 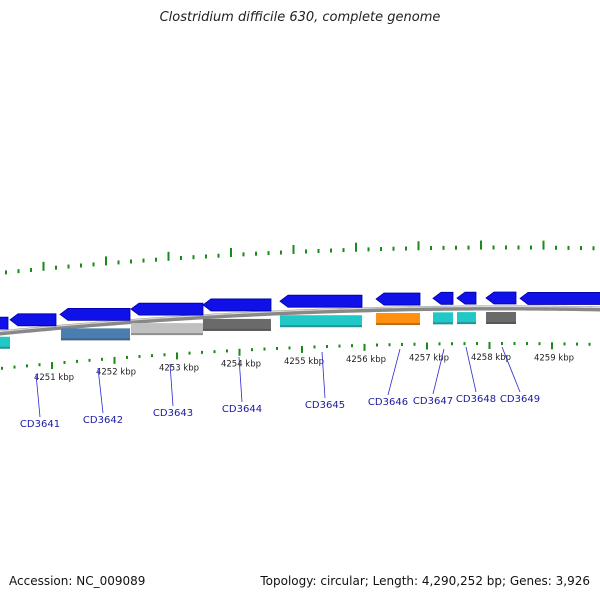 What do you see at coordinates (520, 399) in the screenshot?
I see `gene-label: CD3649` at bounding box center [520, 399].